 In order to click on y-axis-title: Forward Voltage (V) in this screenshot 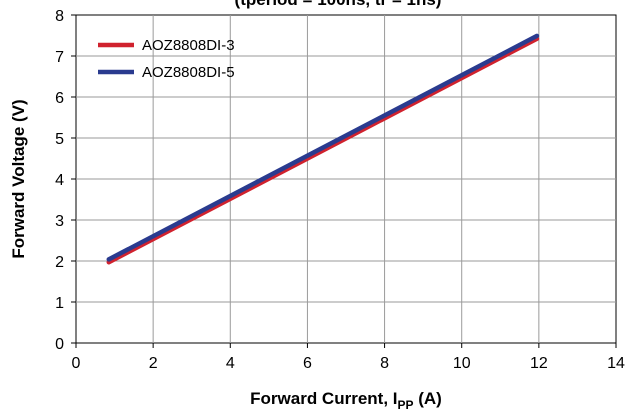, I will do `click(18, 178)`.